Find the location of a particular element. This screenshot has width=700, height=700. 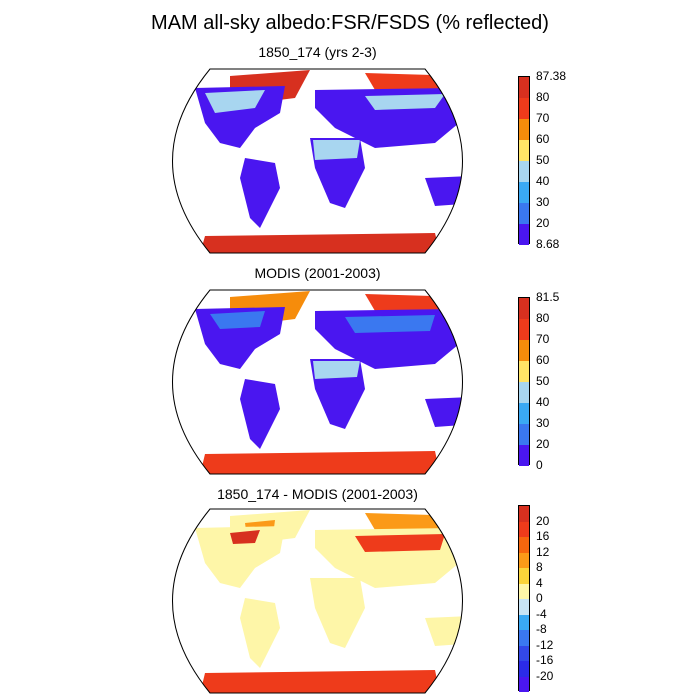

colorbar-label: 8 is located at coordinates (539, 567).